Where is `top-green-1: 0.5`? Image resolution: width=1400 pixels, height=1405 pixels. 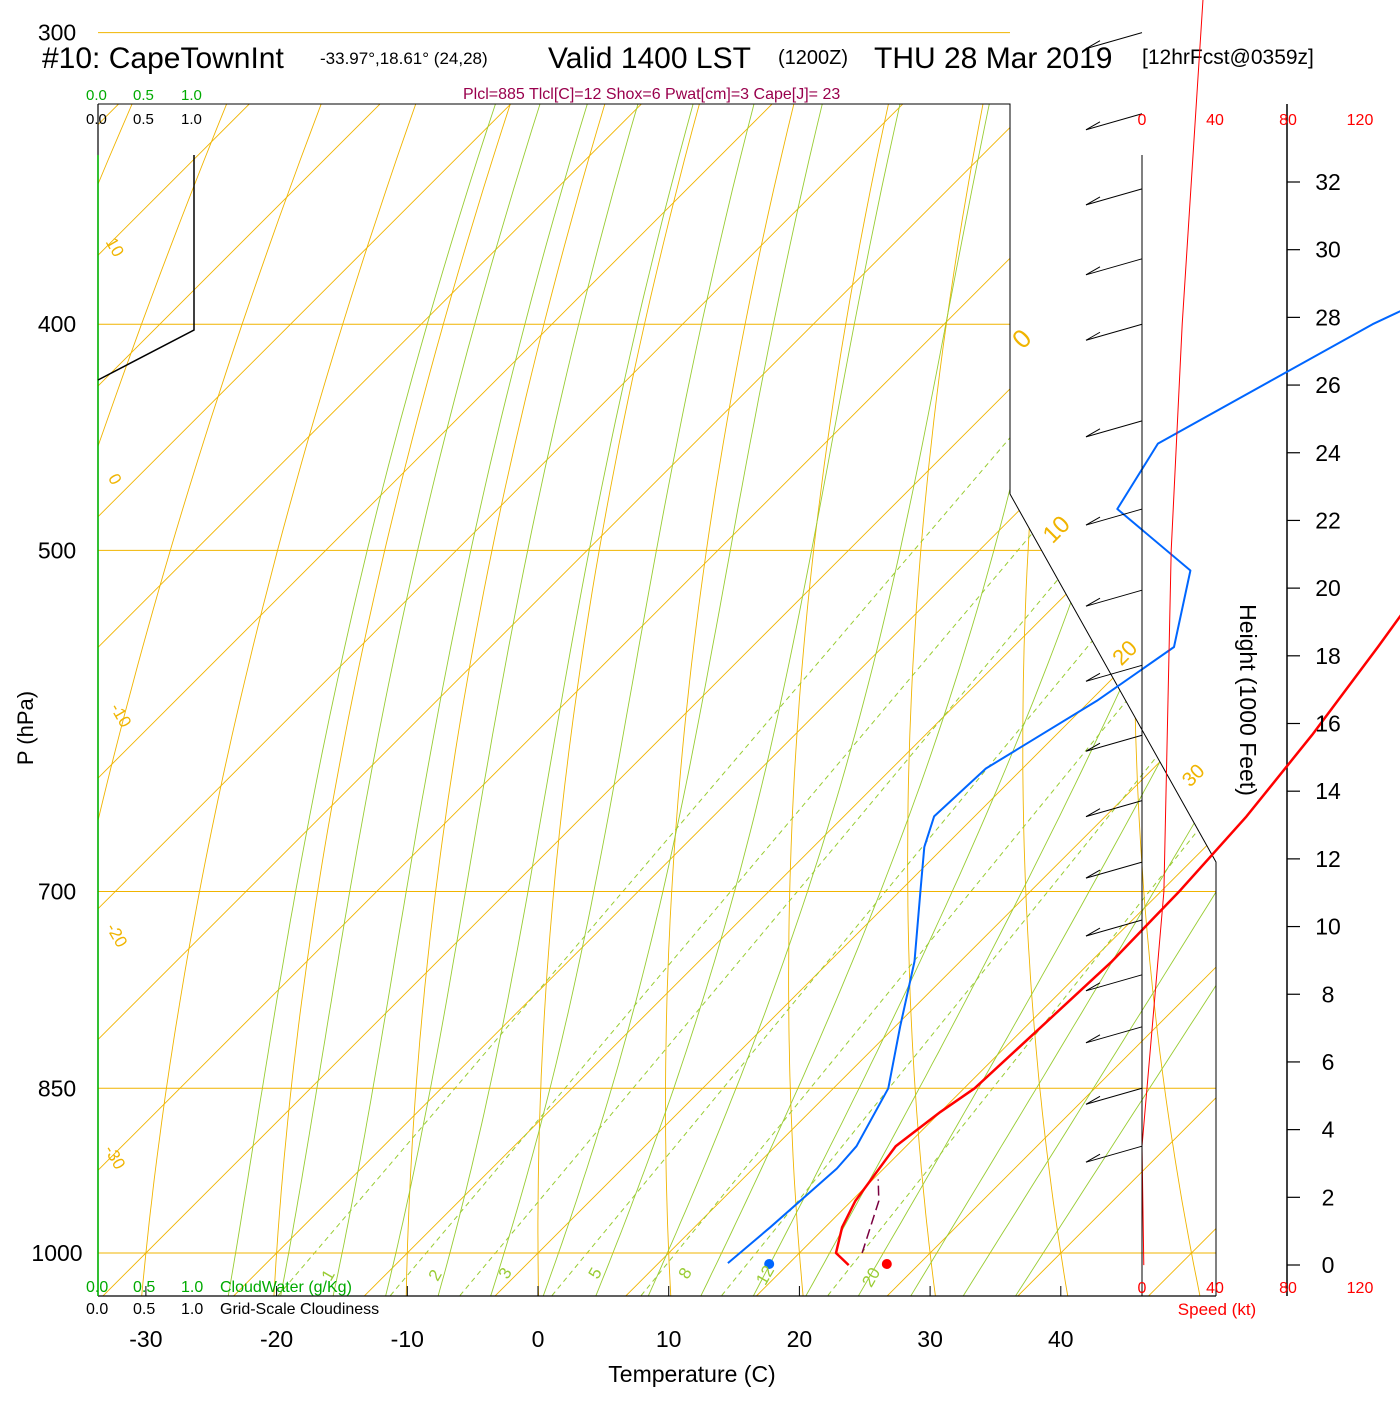
top-green-1: 0.5 is located at coordinates (143, 95).